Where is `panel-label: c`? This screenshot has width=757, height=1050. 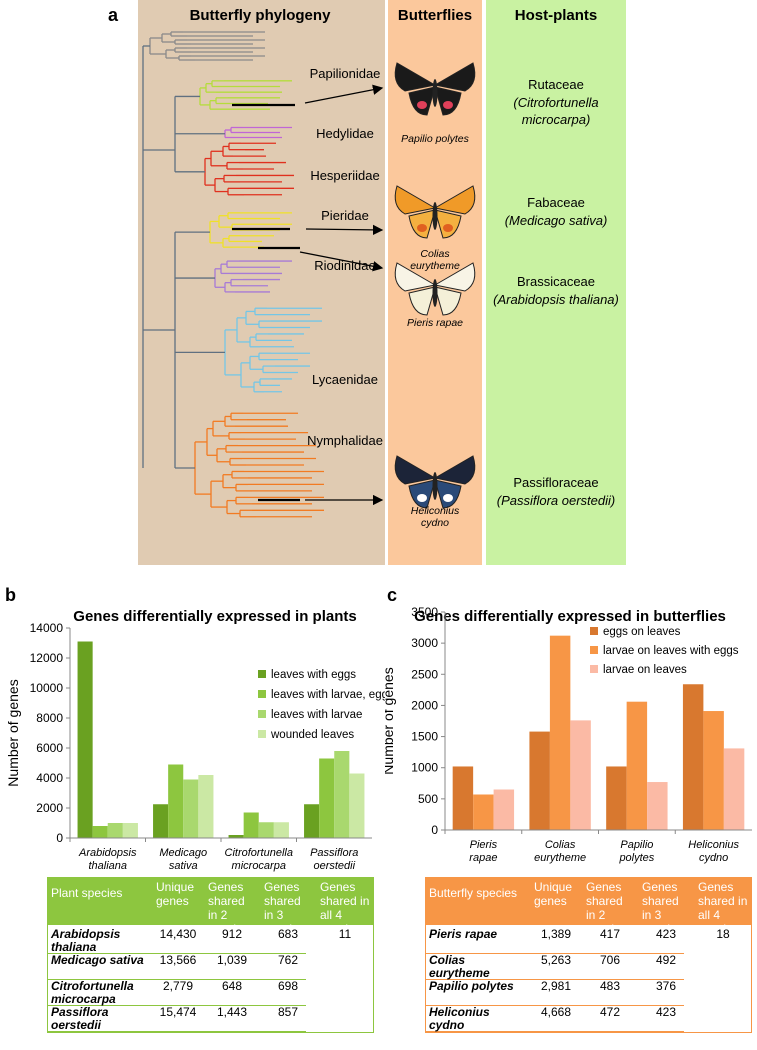 panel-label: c is located at coordinates (392, 595).